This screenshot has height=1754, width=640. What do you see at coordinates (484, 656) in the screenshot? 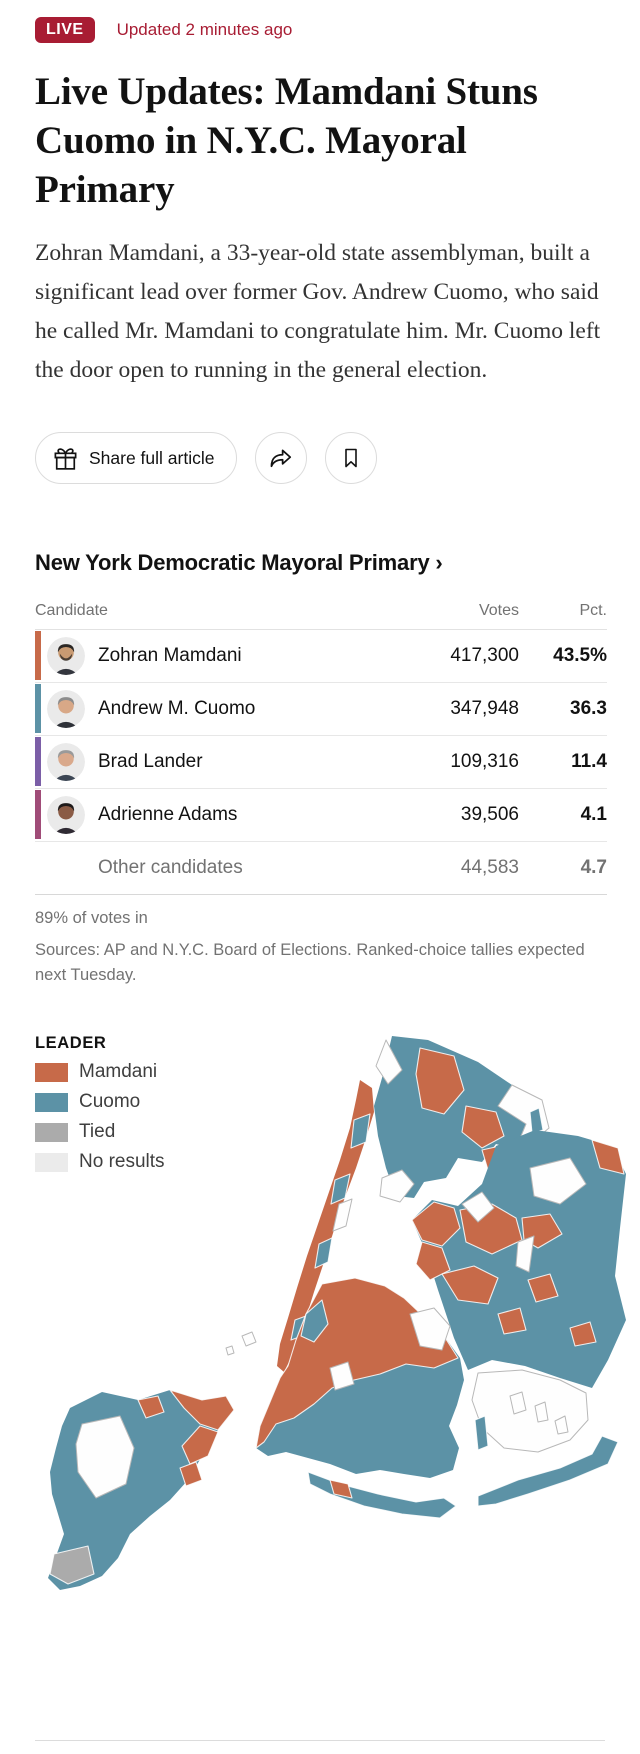
I see `candidate-votes: 417,300` at bounding box center [484, 656].